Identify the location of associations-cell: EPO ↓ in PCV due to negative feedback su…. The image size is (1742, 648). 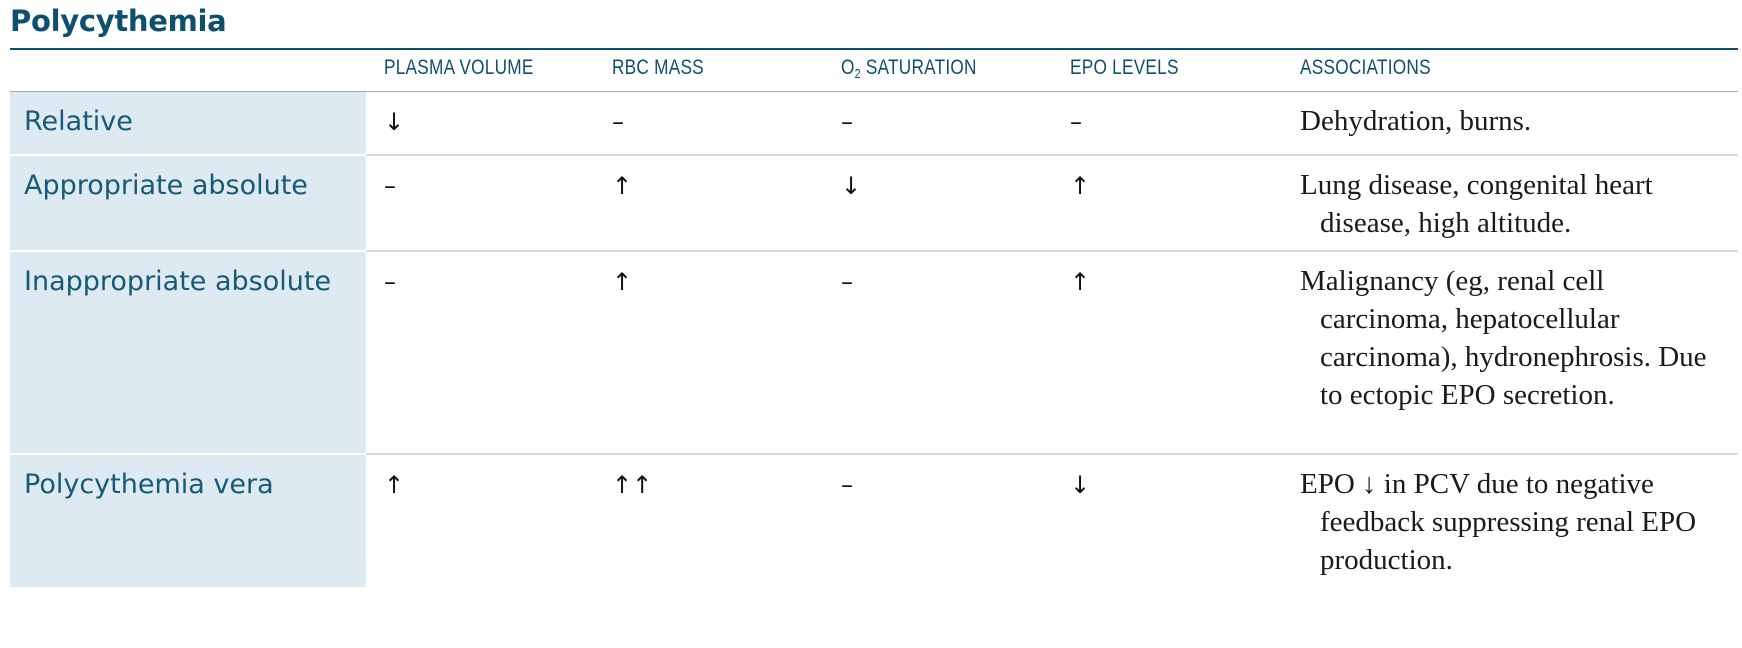
(1498, 522).